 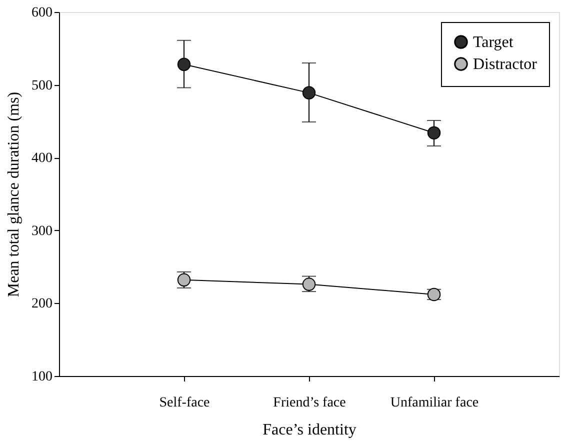 What do you see at coordinates (42, 231) in the screenshot?
I see `y-tick-label: 300` at bounding box center [42, 231].